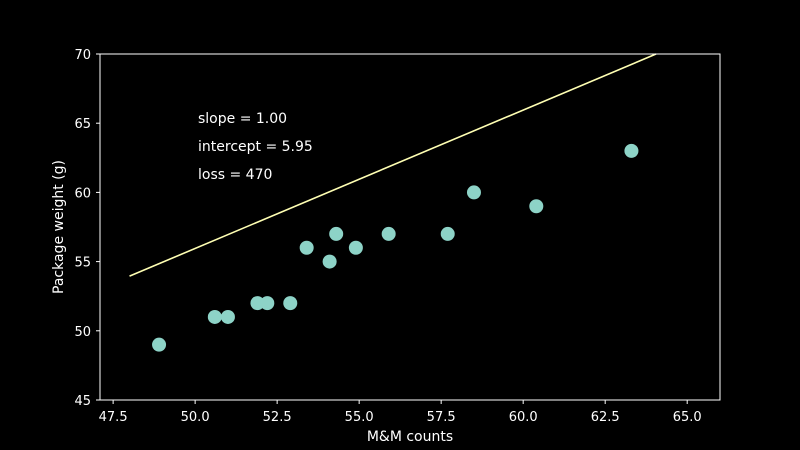  I want to click on annotation-loss: loss = 470, so click(235, 175).